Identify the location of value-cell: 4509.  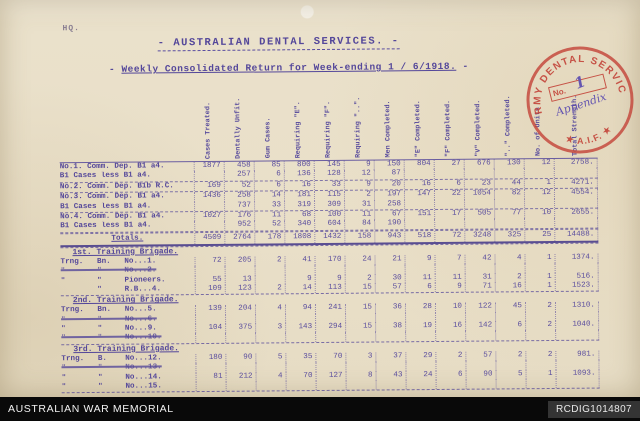
(209, 238).